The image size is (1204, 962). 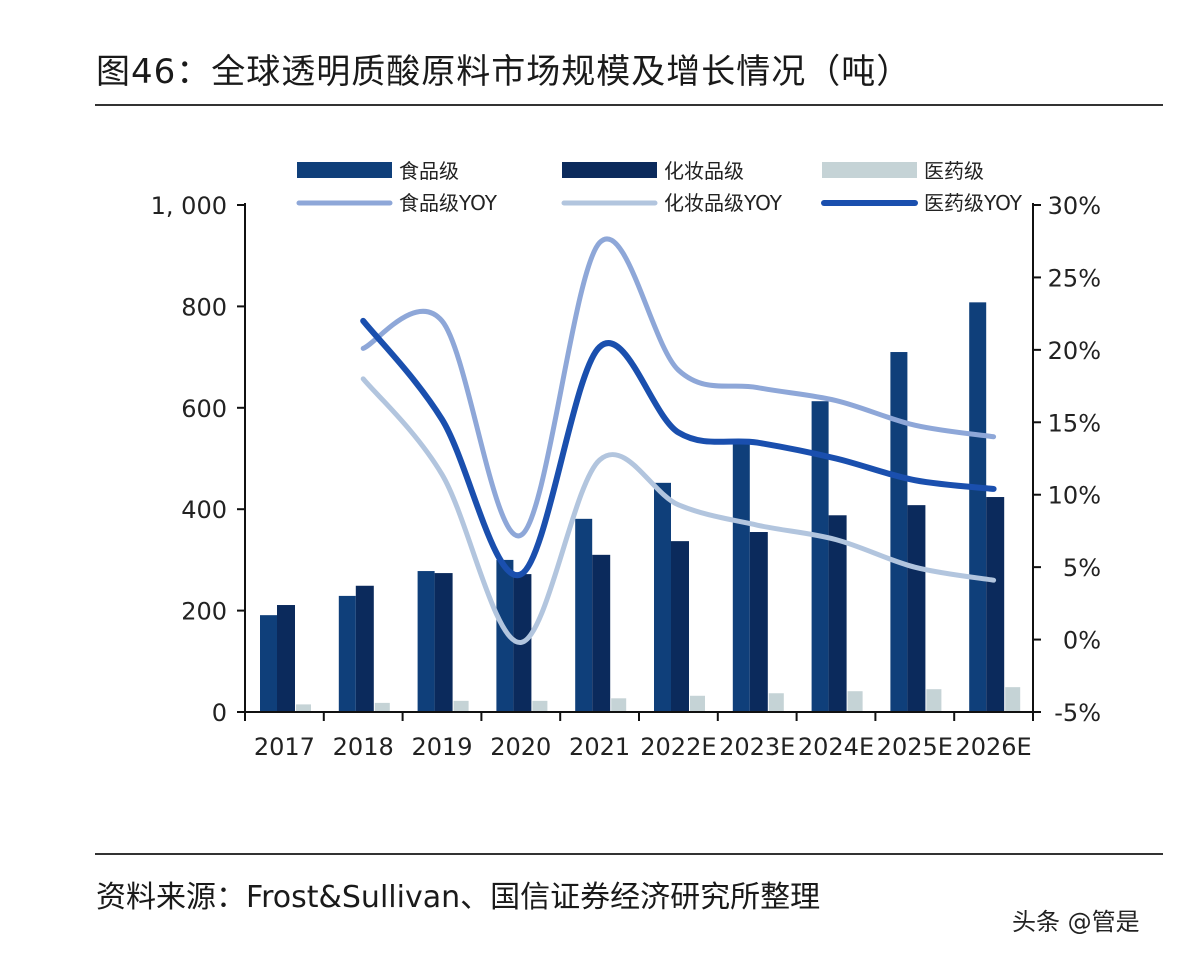 I want to click on watermark: 头条 @管是, so click(x=1076, y=922).